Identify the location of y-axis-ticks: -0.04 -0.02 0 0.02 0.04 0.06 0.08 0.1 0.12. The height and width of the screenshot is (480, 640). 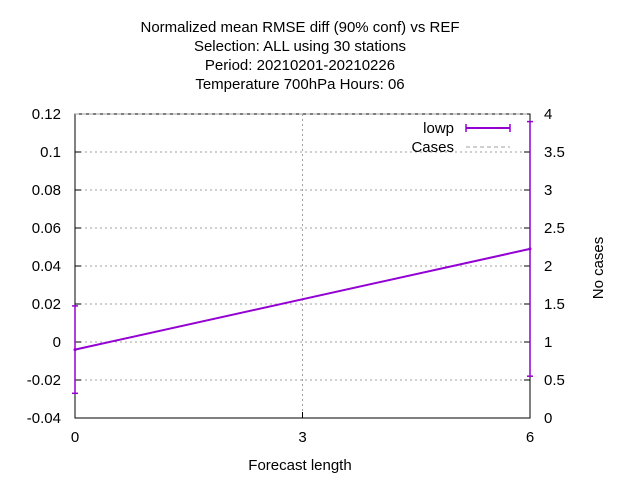
(54, 266).